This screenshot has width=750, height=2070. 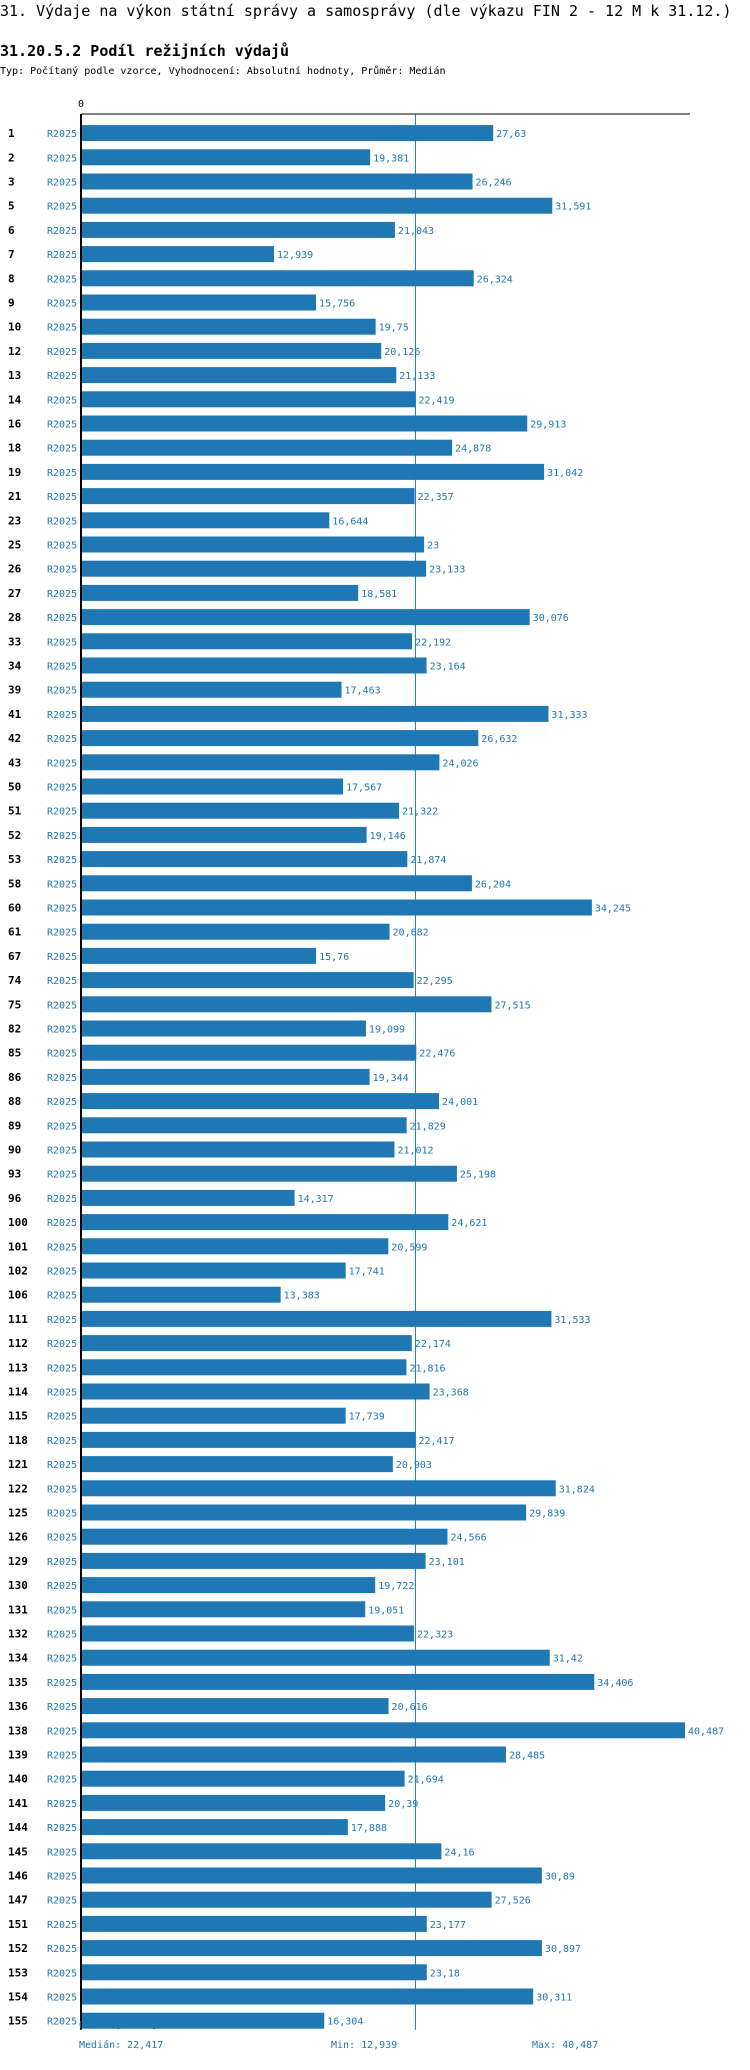 I want to click on category-label: 33, so click(x=14, y=641).